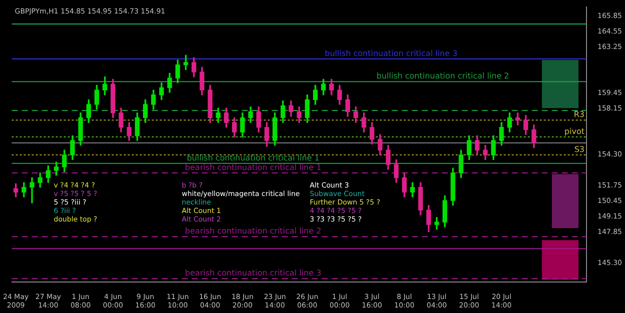 This screenshot has height=313, width=625. What do you see at coordinates (253, 157) in the screenshot?
I see `ref-line-label: bullish continuation critical line 1` at bounding box center [253, 157].